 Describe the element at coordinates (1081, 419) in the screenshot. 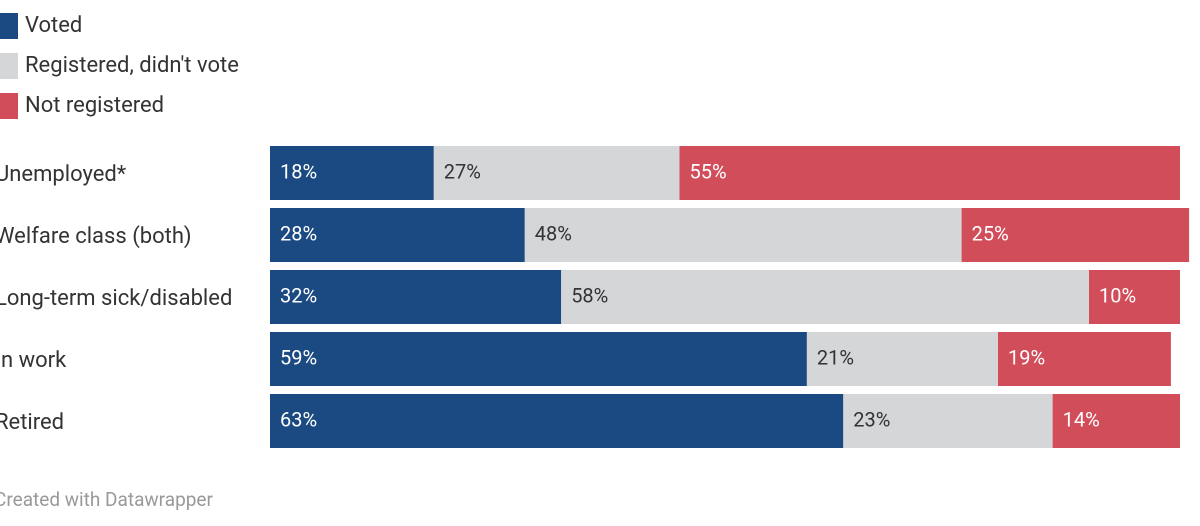

I see `value-label: 14%` at that location.